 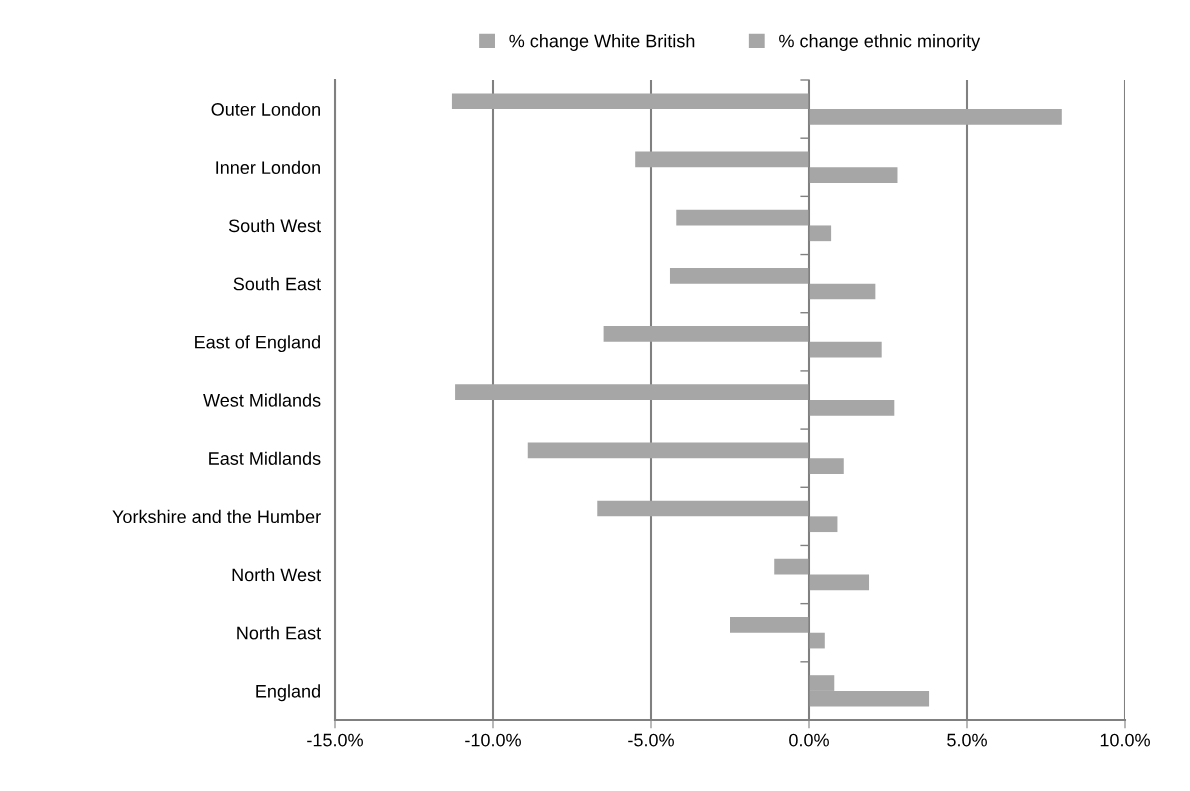 I want to click on x-tick-label: -15.0%, so click(x=335, y=740).